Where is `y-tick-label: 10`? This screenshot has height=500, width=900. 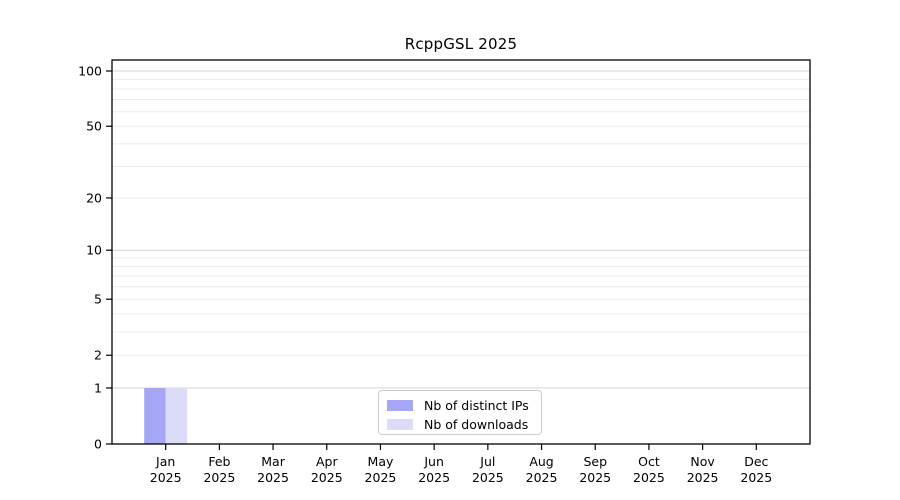
y-tick-label: 10 is located at coordinates (94, 250).